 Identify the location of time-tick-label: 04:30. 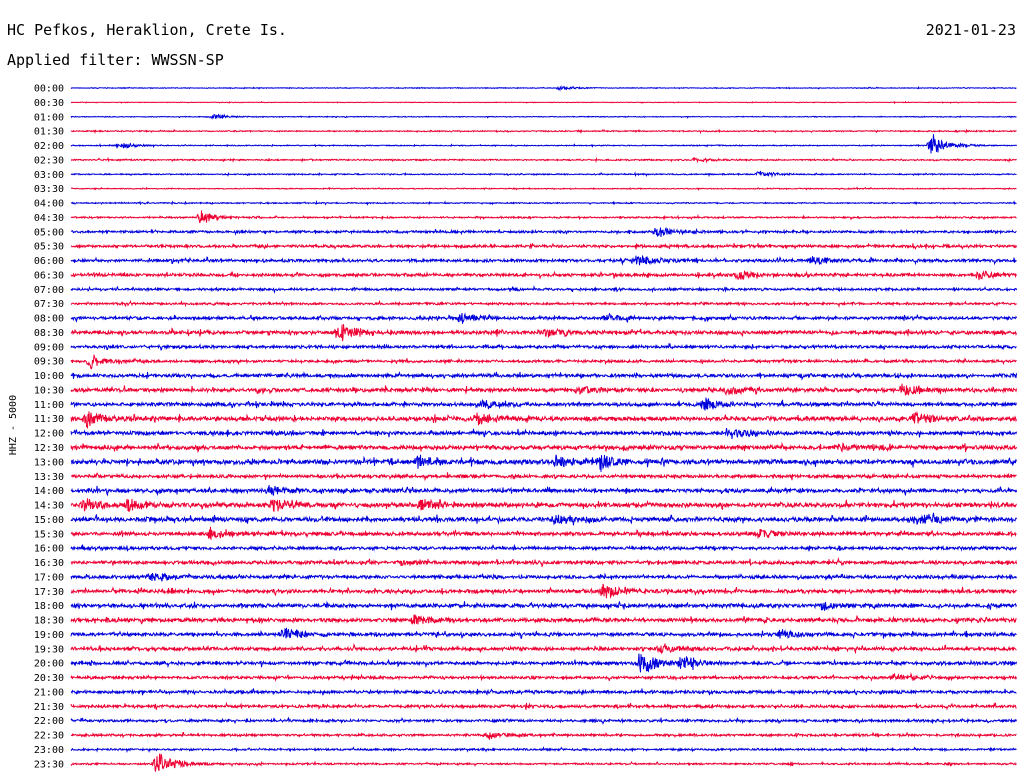
(49, 218).